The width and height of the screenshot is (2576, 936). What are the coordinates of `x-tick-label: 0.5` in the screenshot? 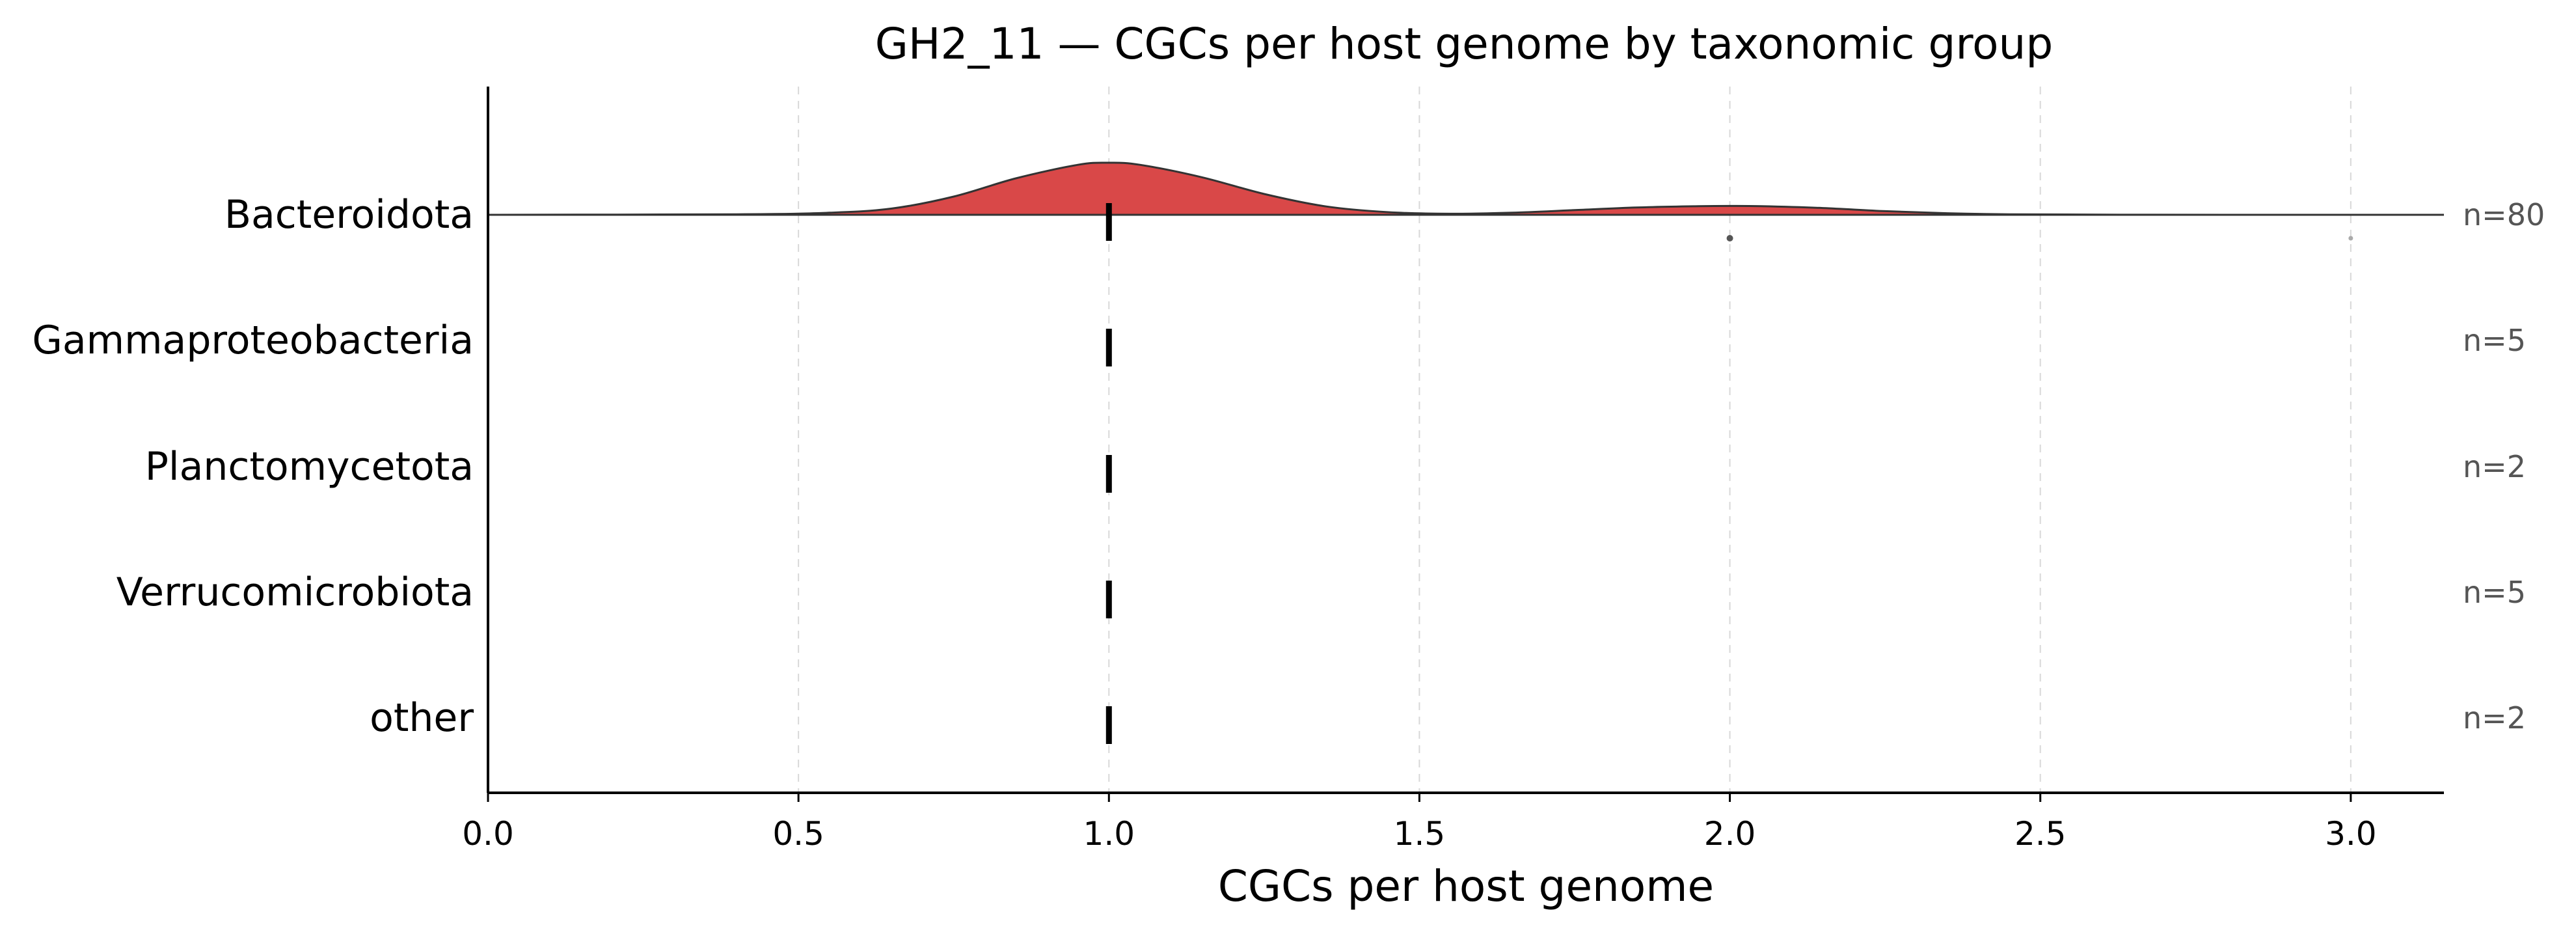 It's located at (798, 834).